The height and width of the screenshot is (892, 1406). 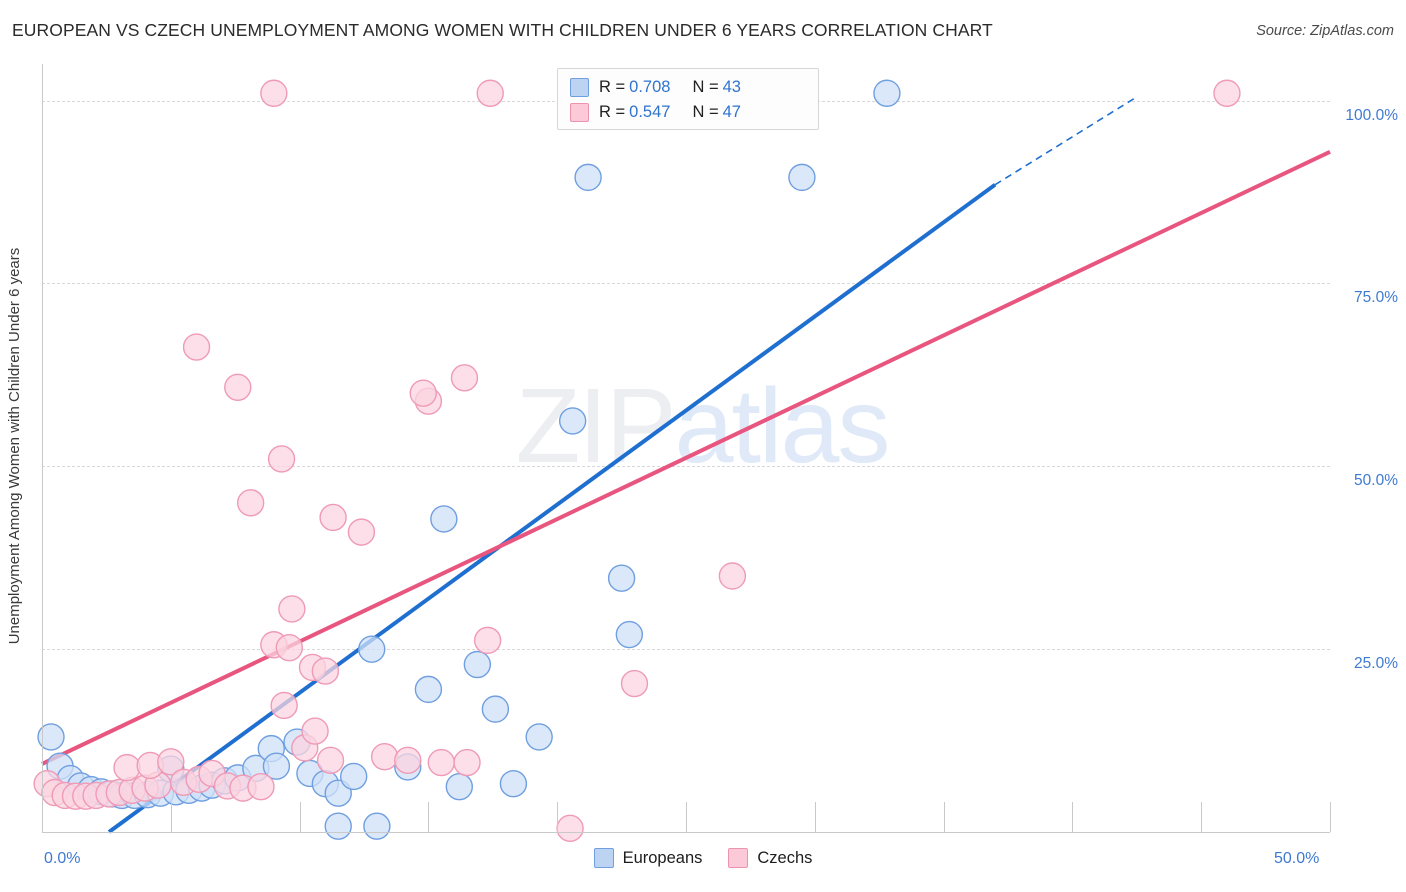 I want to click on chart-legend: Europeans Czechs, so click(x=703, y=858).